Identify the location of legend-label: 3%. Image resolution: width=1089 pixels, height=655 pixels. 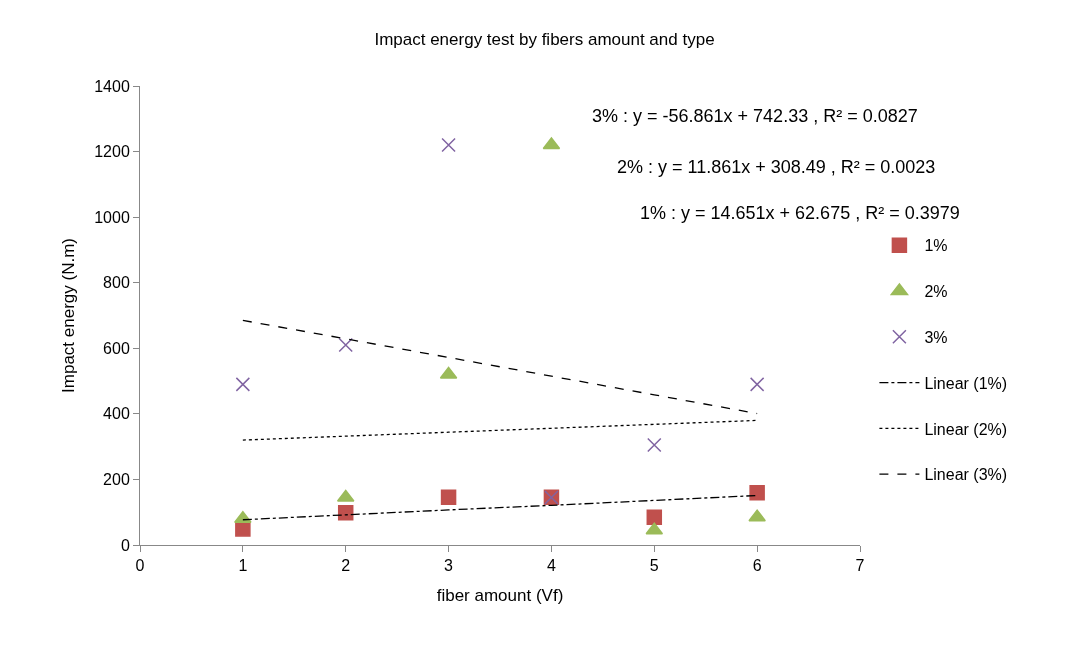
(936, 338).